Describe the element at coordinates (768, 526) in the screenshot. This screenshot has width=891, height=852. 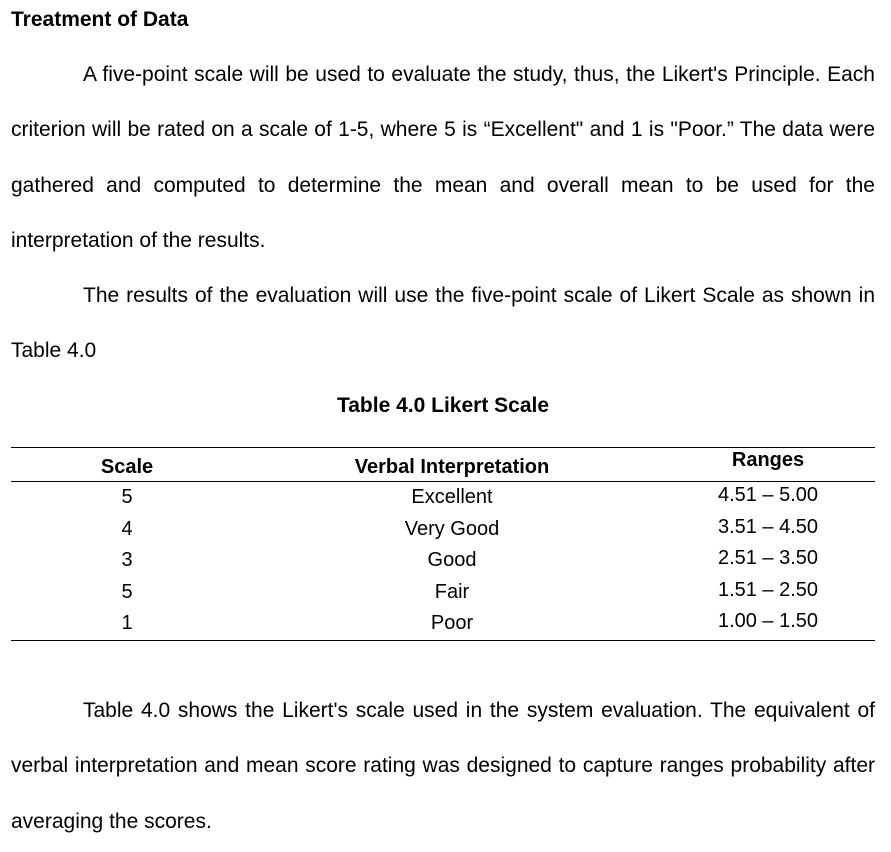
I see `cell-range: 3.51 – 4.50` at that location.